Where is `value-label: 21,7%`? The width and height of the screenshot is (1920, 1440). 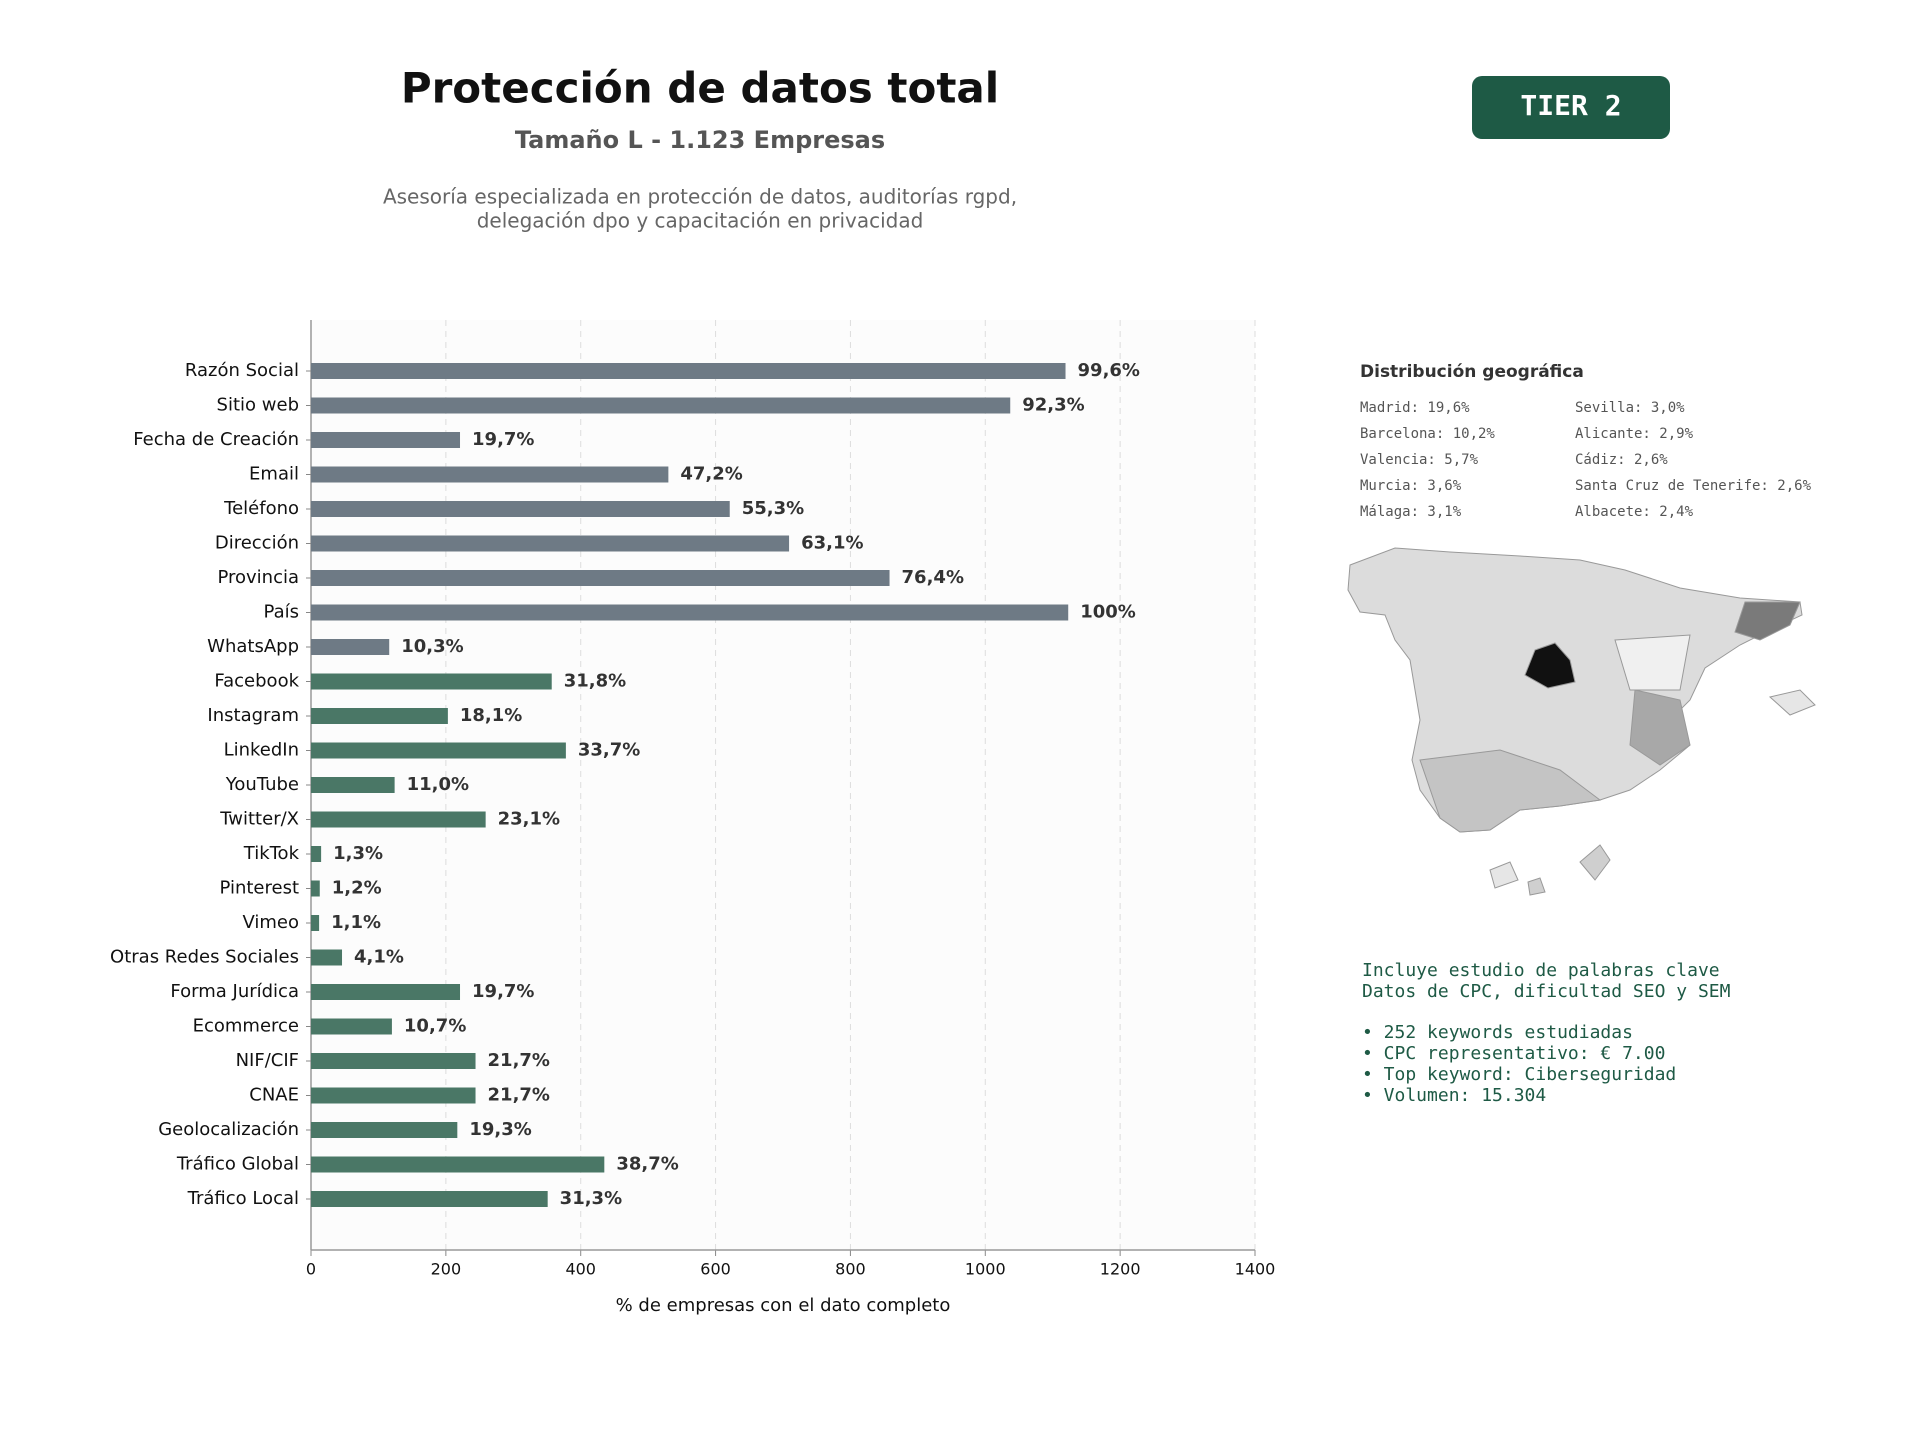 value-label: 21,7% is located at coordinates (519, 1060).